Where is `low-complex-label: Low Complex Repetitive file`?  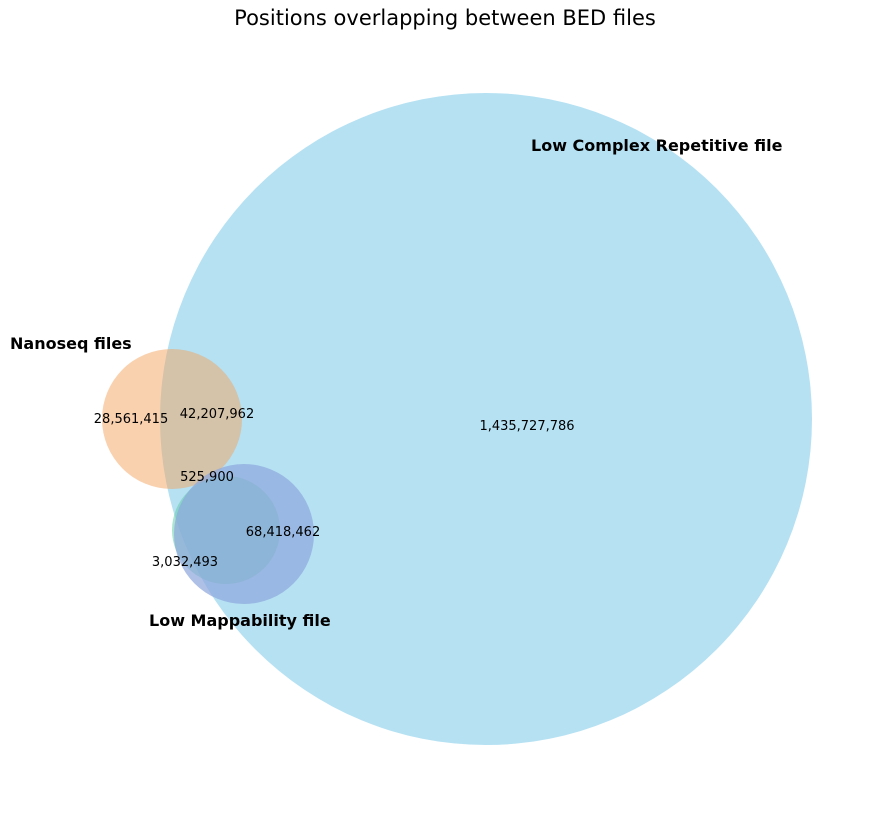 low-complex-label: Low Complex Repetitive file is located at coordinates (657, 145).